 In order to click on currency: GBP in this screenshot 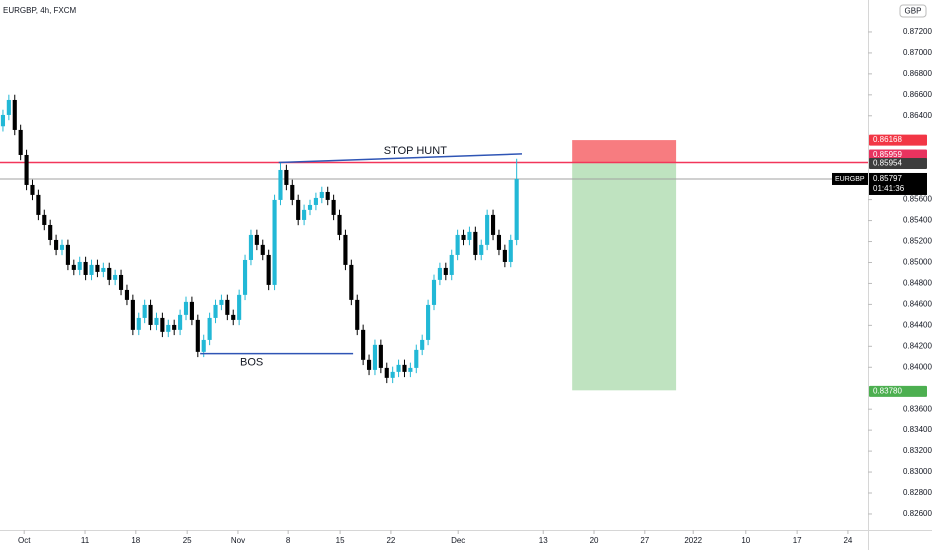, I will do `click(913, 11)`.